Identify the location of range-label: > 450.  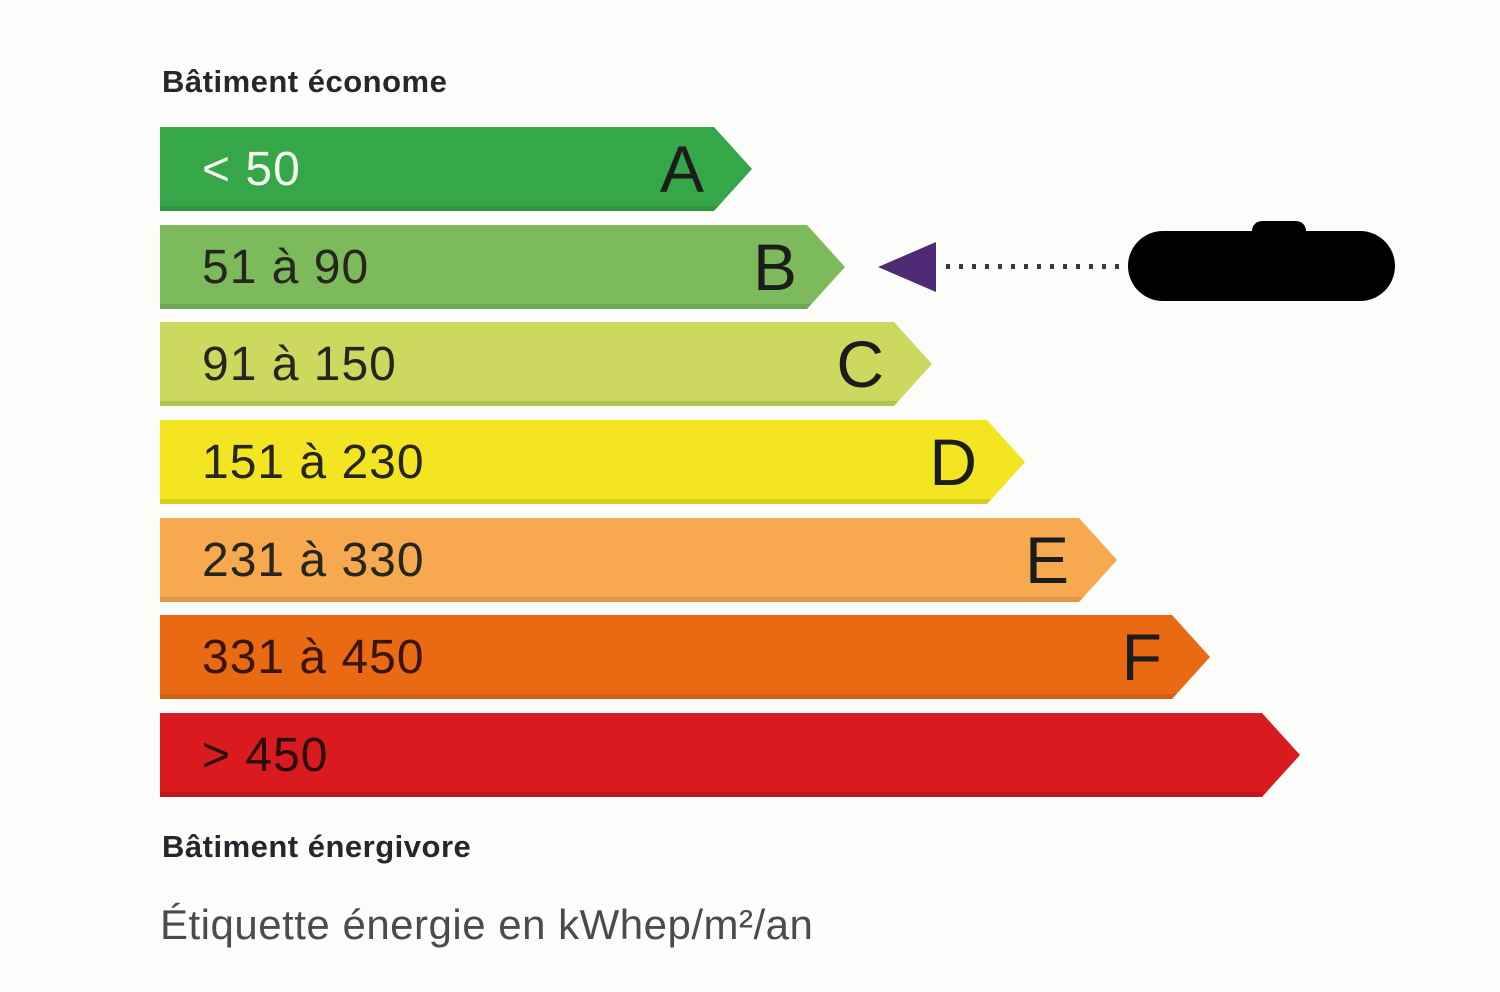
(265, 755).